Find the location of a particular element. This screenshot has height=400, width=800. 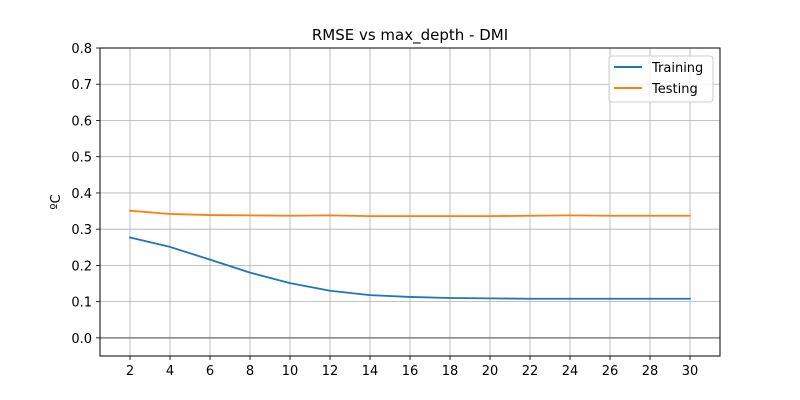

x-tick-label: 16 is located at coordinates (410, 371).